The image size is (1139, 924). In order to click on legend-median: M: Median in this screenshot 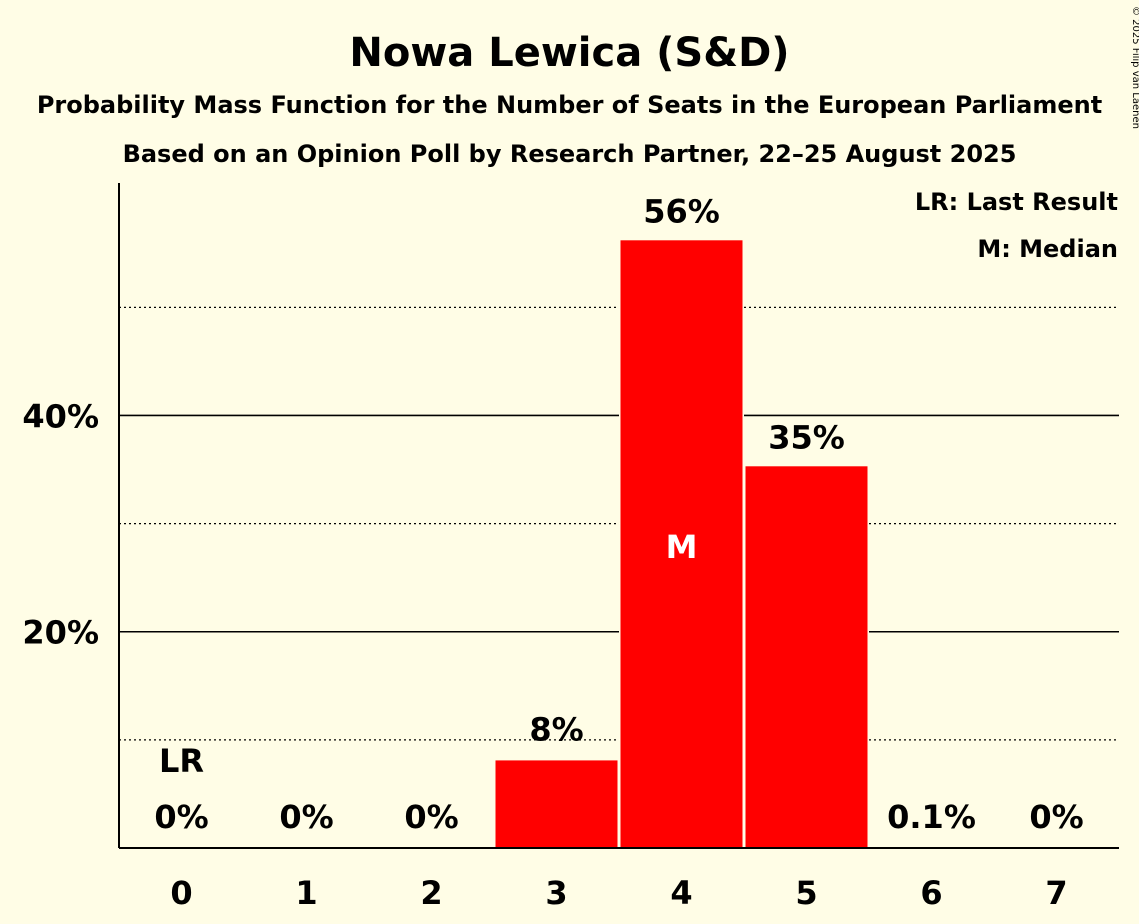, I will do `click(1047, 249)`.